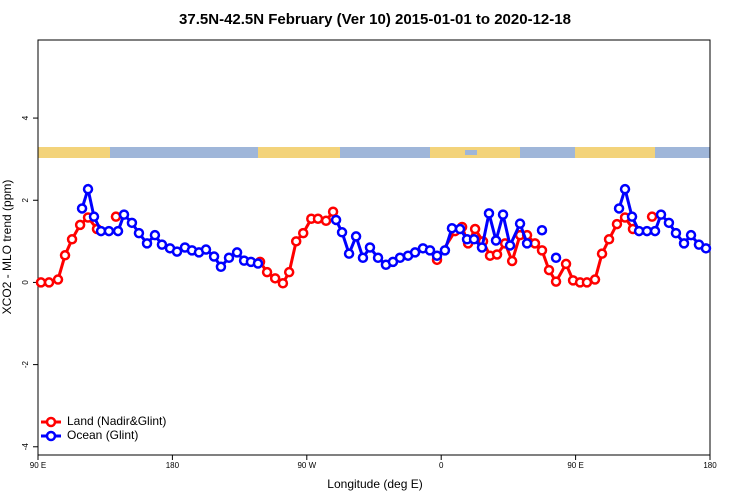 This screenshot has width=750, height=500. I want to click on x-axis-label: Longitude (deg E), so click(374, 484).